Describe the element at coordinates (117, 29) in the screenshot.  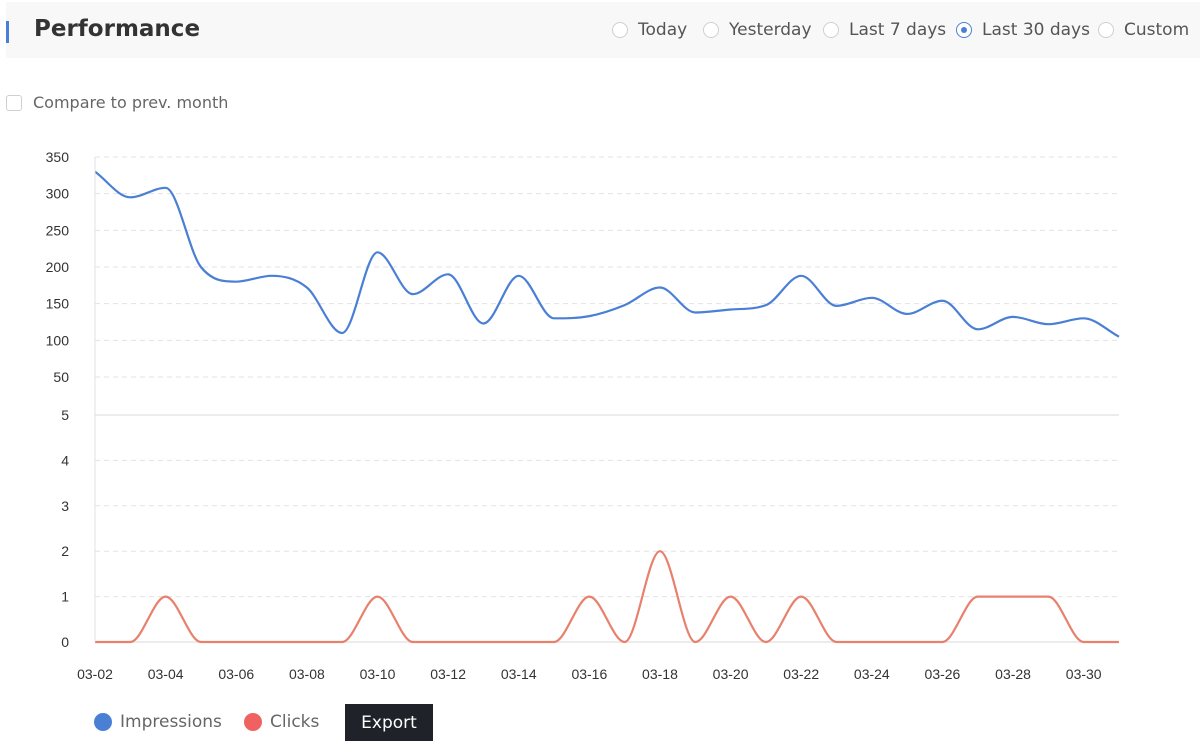
I see `page-title: Performance` at that location.